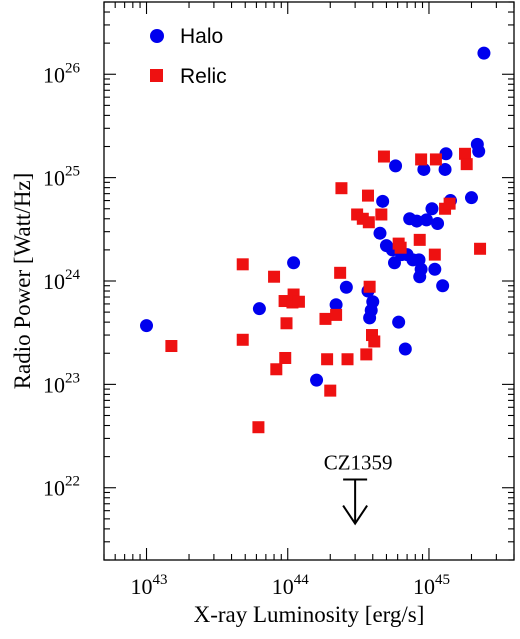 This screenshot has height=639, width=520. Describe the element at coordinates (61, 487) in the screenshot. I see `y-tick-label: 1022` at that location.